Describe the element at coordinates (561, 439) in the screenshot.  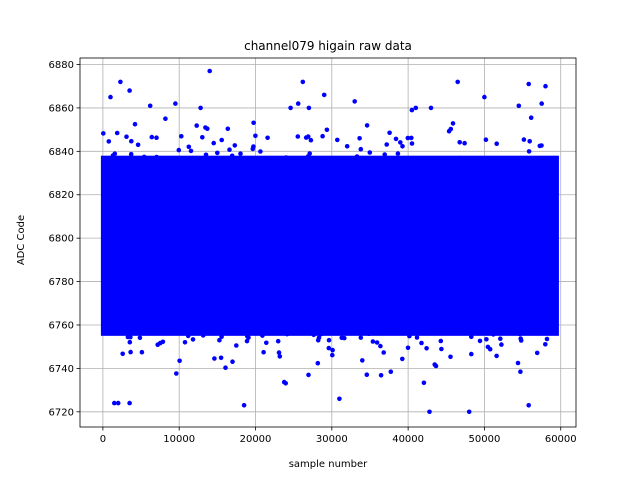
I see `x-tick-label: 60000` at that location.